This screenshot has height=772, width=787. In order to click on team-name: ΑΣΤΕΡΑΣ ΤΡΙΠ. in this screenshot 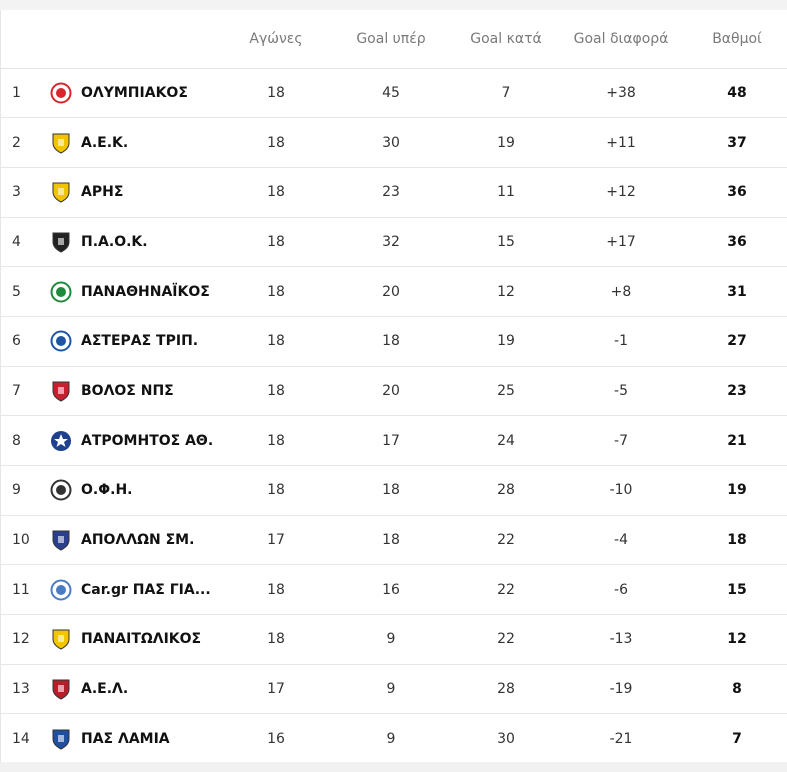, I will do `click(140, 341)`.